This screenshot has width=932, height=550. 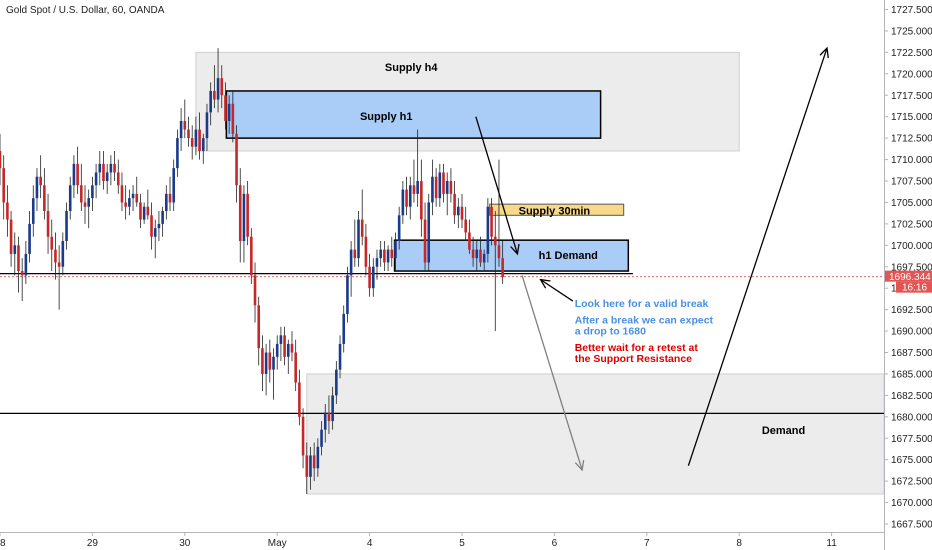 I want to click on zone-supply-h1, so click(x=413, y=114).